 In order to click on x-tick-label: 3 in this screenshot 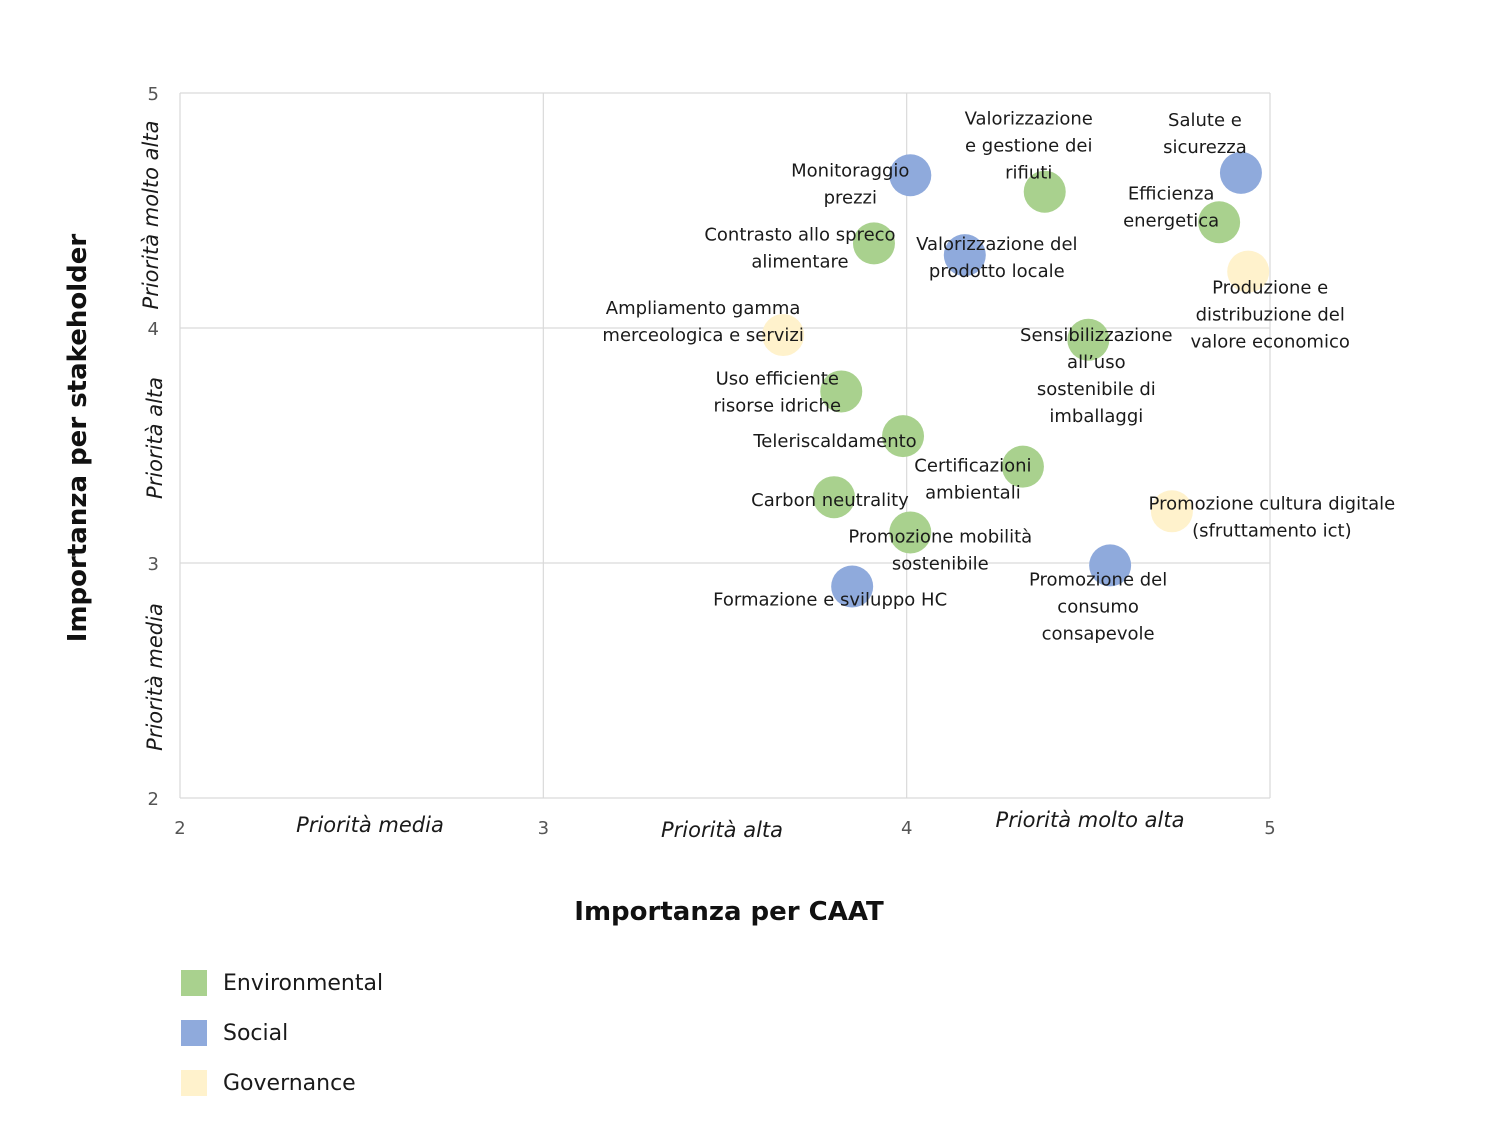, I will do `click(543, 828)`.